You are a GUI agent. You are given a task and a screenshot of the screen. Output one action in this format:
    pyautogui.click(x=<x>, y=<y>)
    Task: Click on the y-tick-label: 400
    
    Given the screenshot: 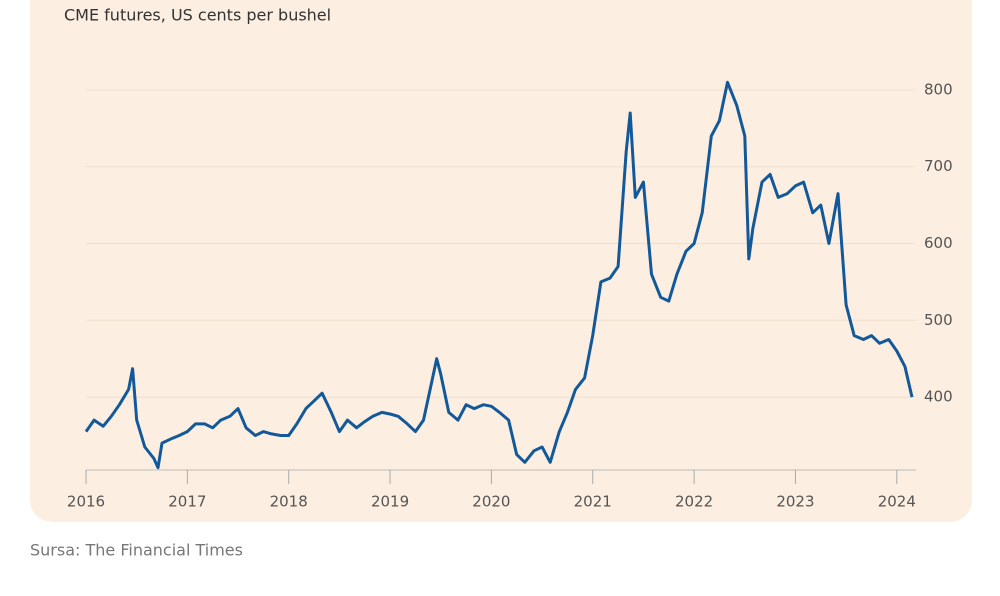 What is the action you would take?
    pyautogui.click(x=938, y=397)
    